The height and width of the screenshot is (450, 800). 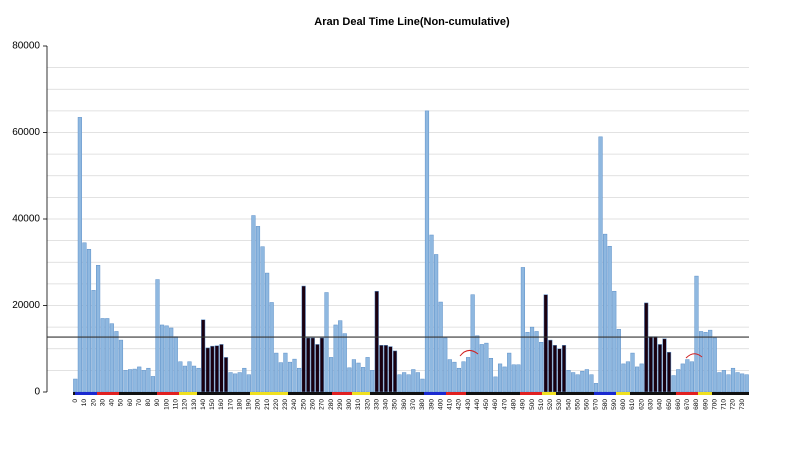 I want to click on x-tick-label: 660, so click(x=678, y=404).